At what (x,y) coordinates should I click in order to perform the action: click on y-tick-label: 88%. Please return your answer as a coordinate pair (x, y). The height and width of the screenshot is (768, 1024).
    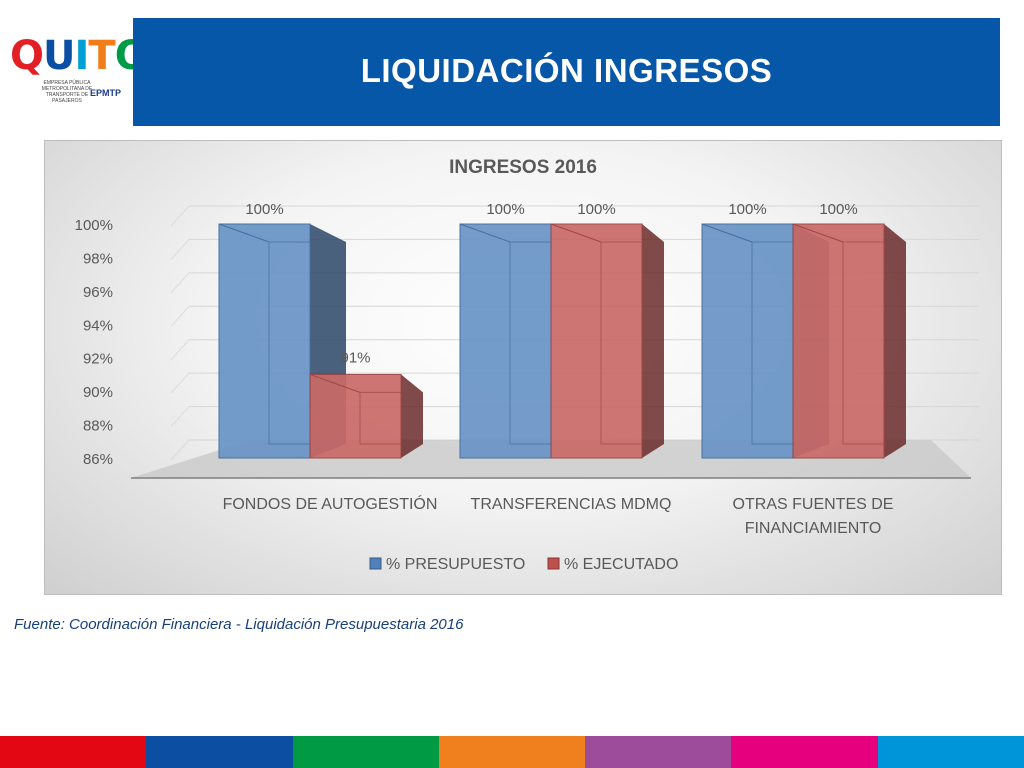
    Looking at the image, I should click on (98, 426).